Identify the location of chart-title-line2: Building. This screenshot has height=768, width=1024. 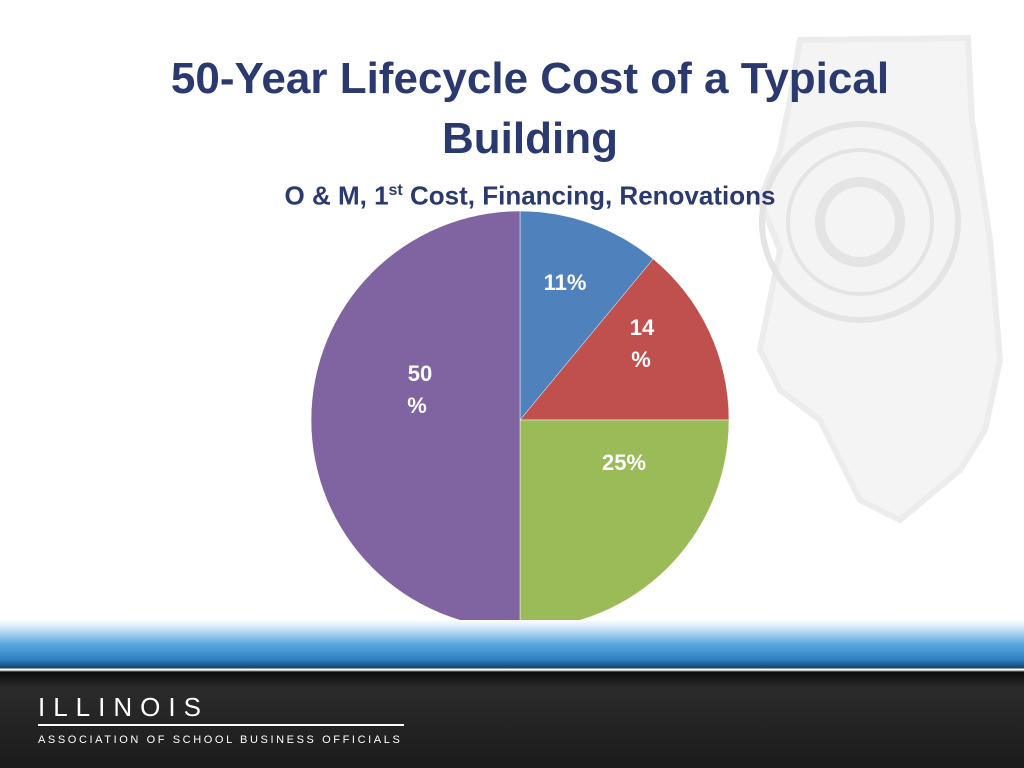
(530, 138).